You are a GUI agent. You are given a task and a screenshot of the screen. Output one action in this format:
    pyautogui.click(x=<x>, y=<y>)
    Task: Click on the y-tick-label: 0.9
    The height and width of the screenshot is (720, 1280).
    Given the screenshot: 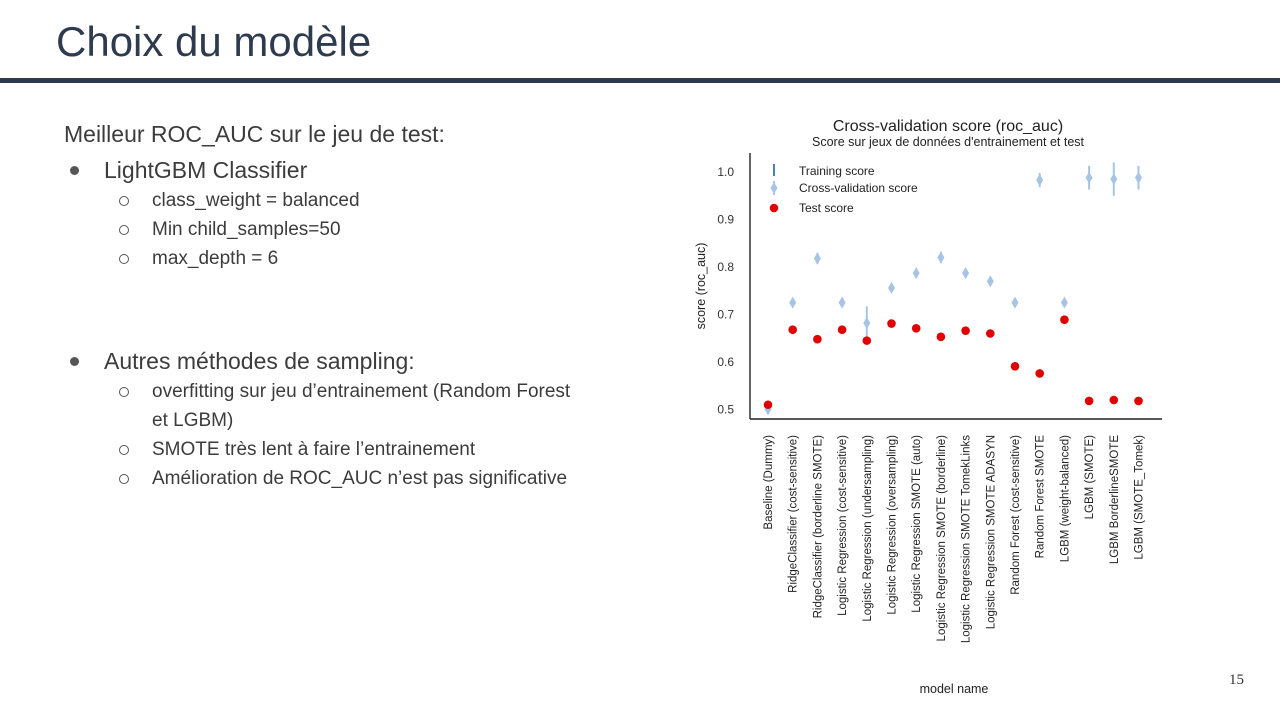 What is the action you would take?
    pyautogui.click(x=725, y=220)
    